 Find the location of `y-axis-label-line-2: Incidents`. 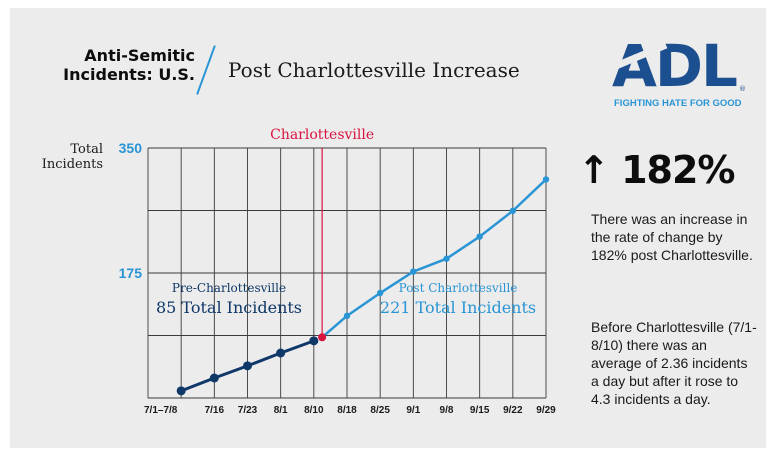

y-axis-label-line-2: Incidents is located at coordinates (72, 164).